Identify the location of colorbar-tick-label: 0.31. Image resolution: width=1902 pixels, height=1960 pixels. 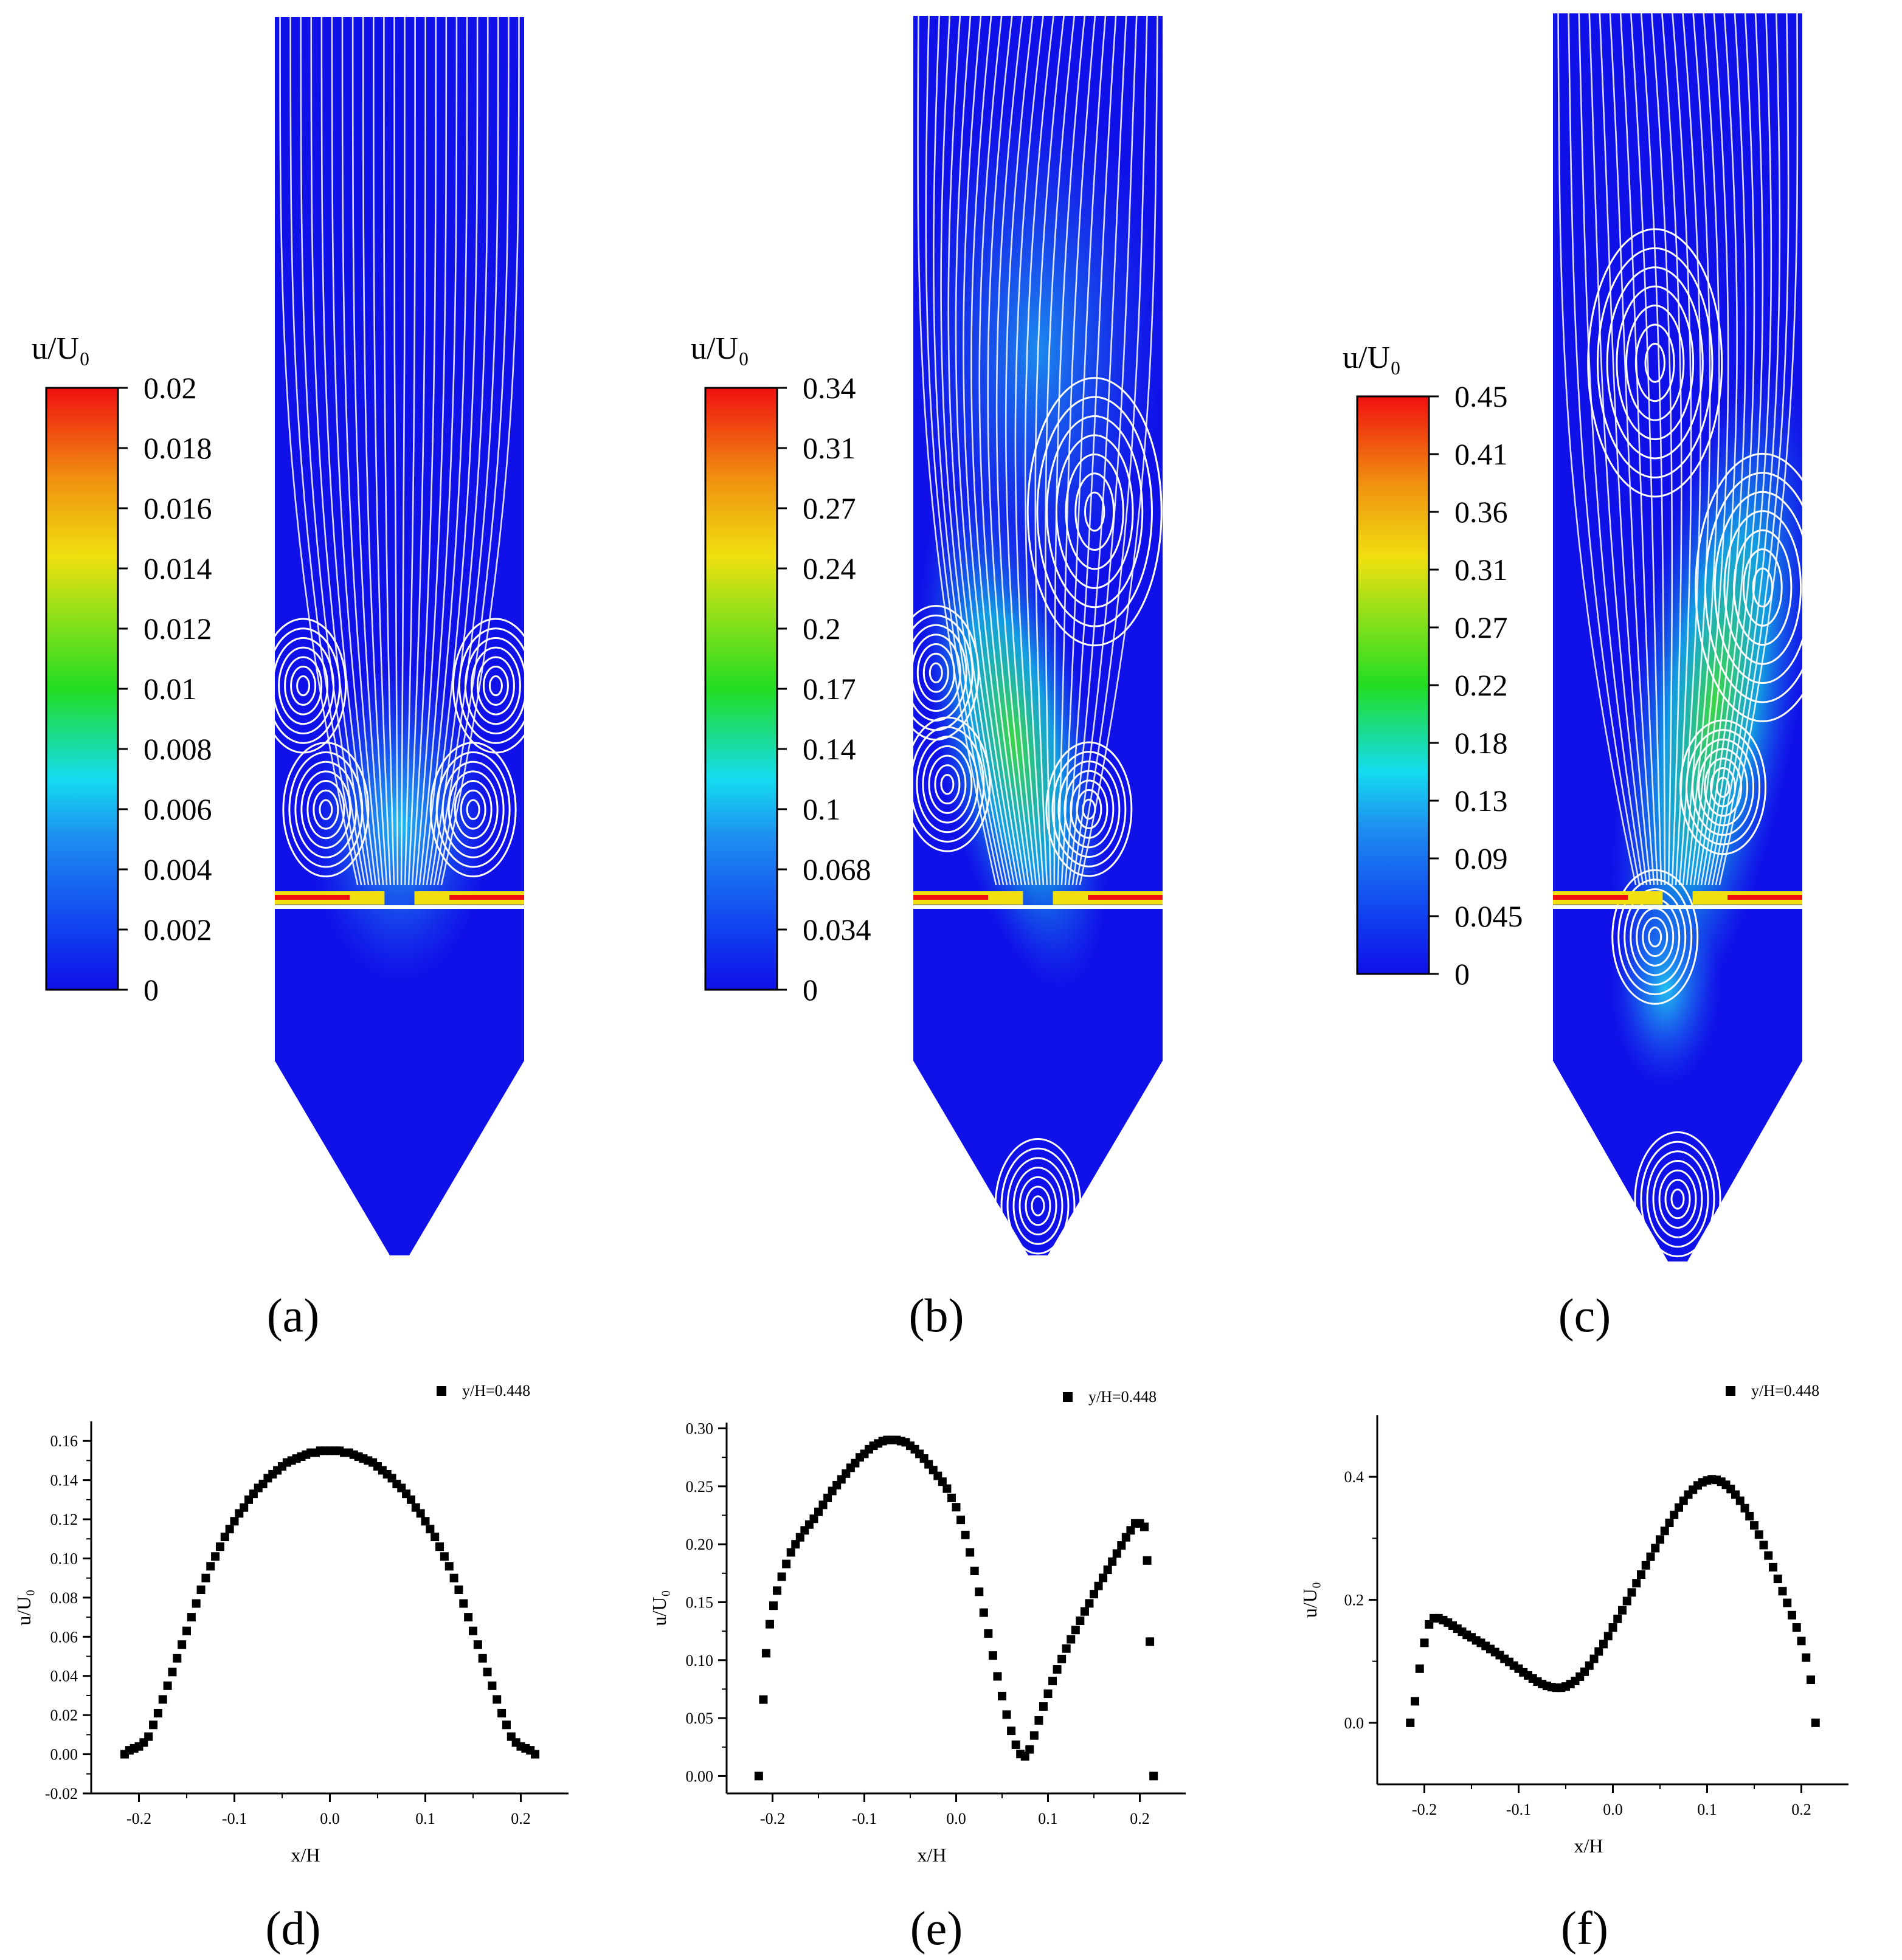
(1481, 570).